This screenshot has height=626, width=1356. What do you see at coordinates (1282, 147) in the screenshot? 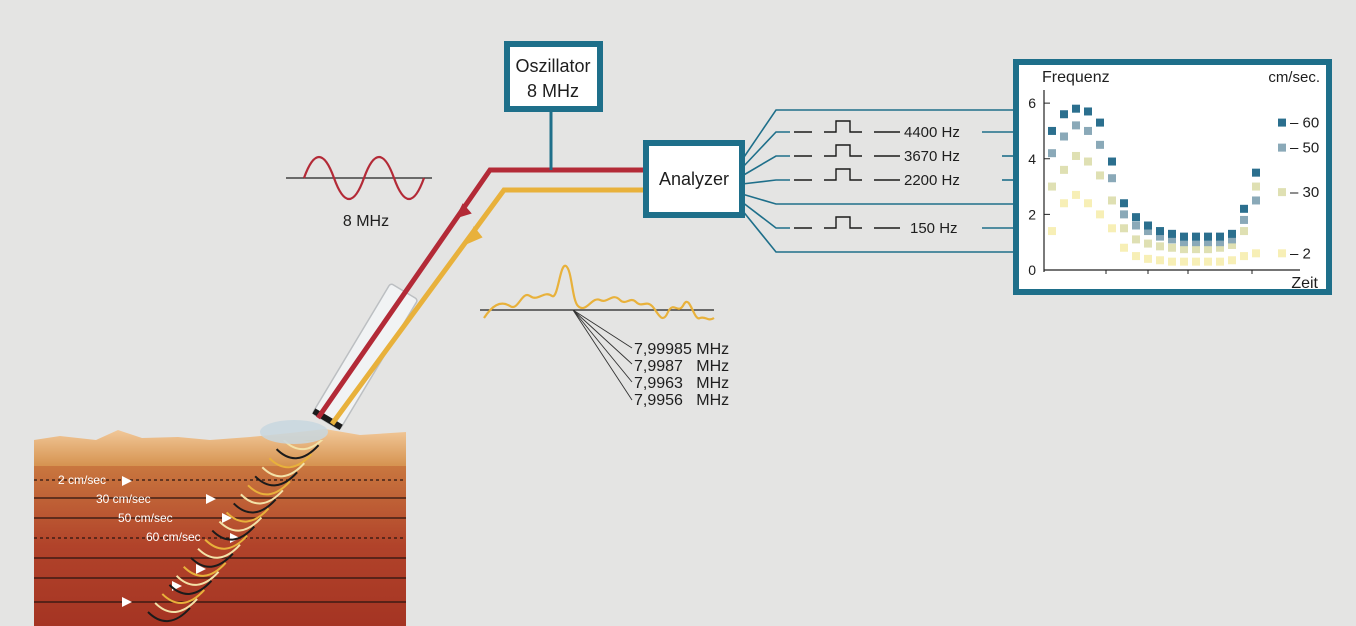
I see `speed-marker` at bounding box center [1282, 147].